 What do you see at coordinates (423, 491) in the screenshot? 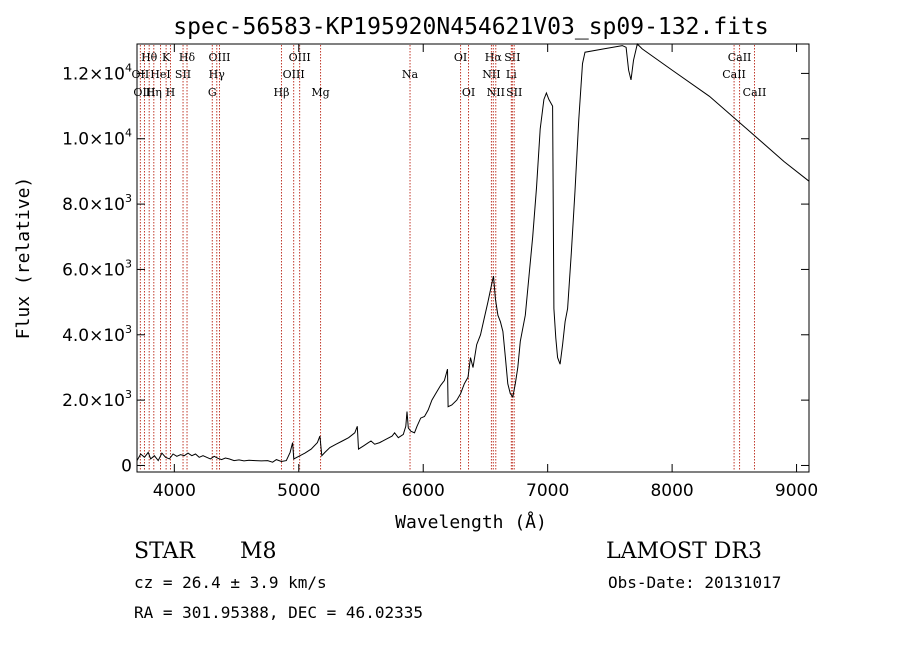
I see `x-tick-label: 6000` at bounding box center [423, 491].